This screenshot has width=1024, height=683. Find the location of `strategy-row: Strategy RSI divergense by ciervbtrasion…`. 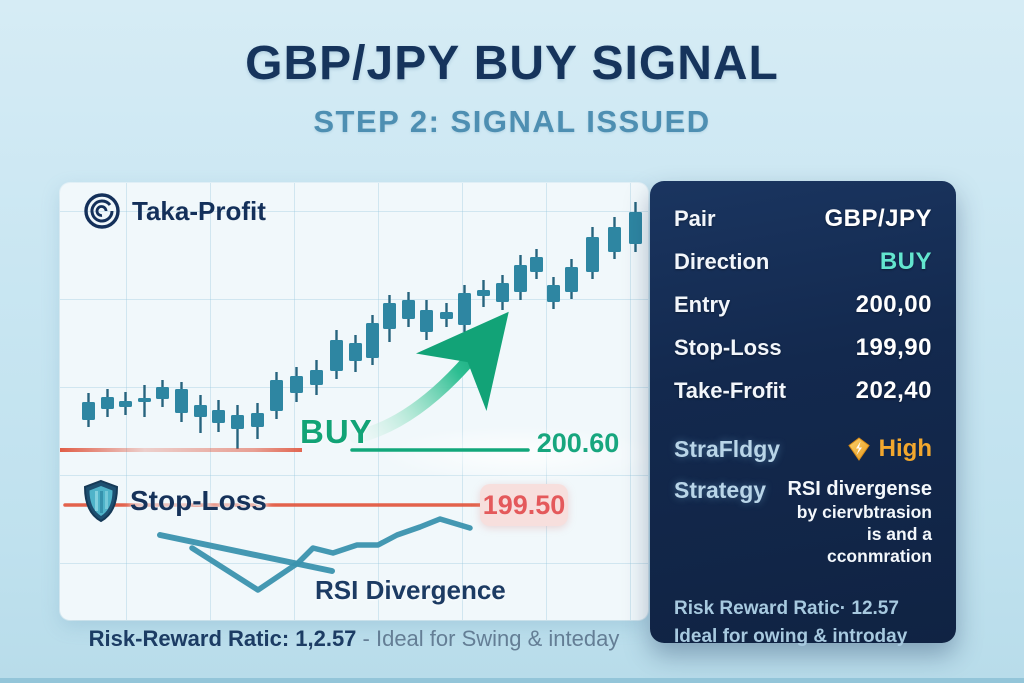

strategy-row: Strategy RSI divergense by ciervbtrasion… is located at coordinates (803, 522).